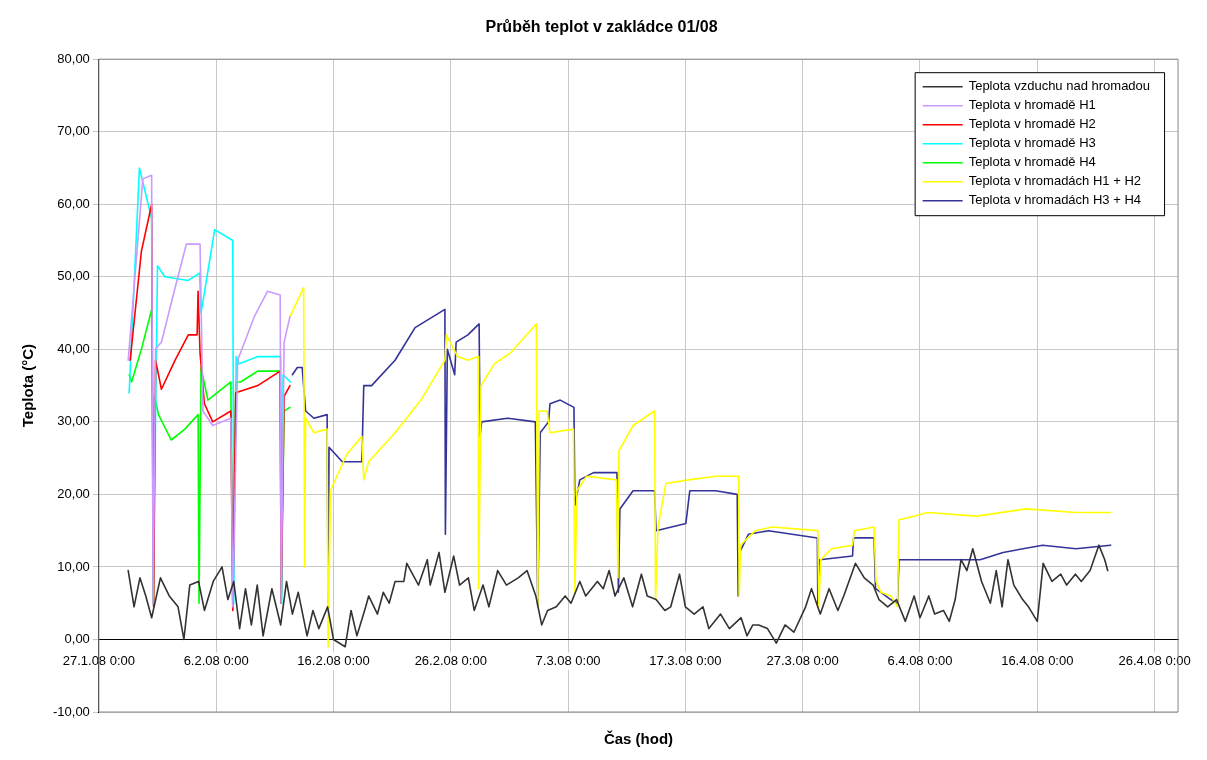 Image resolution: width=1207 pixels, height=760 pixels. Describe the element at coordinates (601, 27) in the screenshot. I see `chart-title: Průběh teplot v zakládce 01/08` at that location.